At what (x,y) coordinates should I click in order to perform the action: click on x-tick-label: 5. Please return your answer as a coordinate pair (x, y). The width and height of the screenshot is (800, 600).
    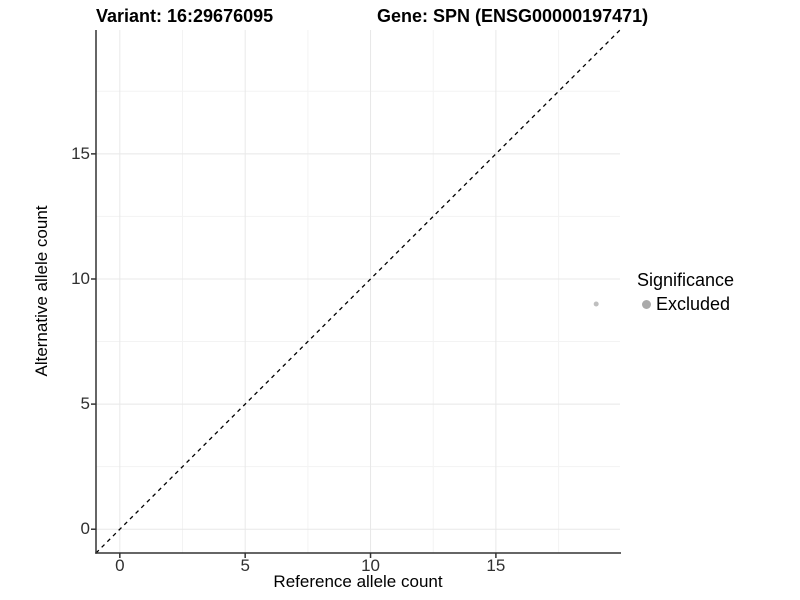
    Looking at the image, I should click on (245, 565).